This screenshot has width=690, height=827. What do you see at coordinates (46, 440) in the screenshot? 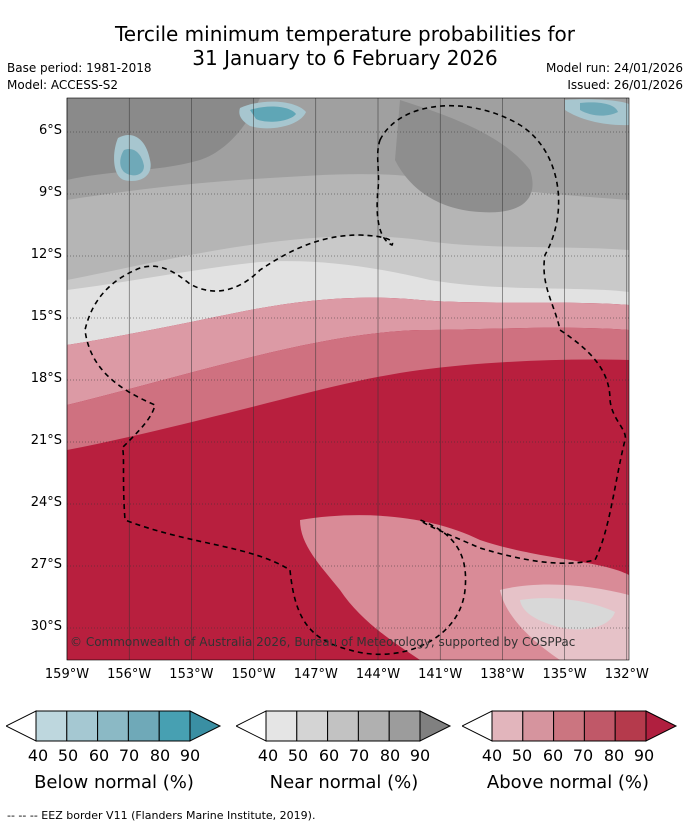
I see `latitude-tick-label: 21°S` at bounding box center [46, 440].